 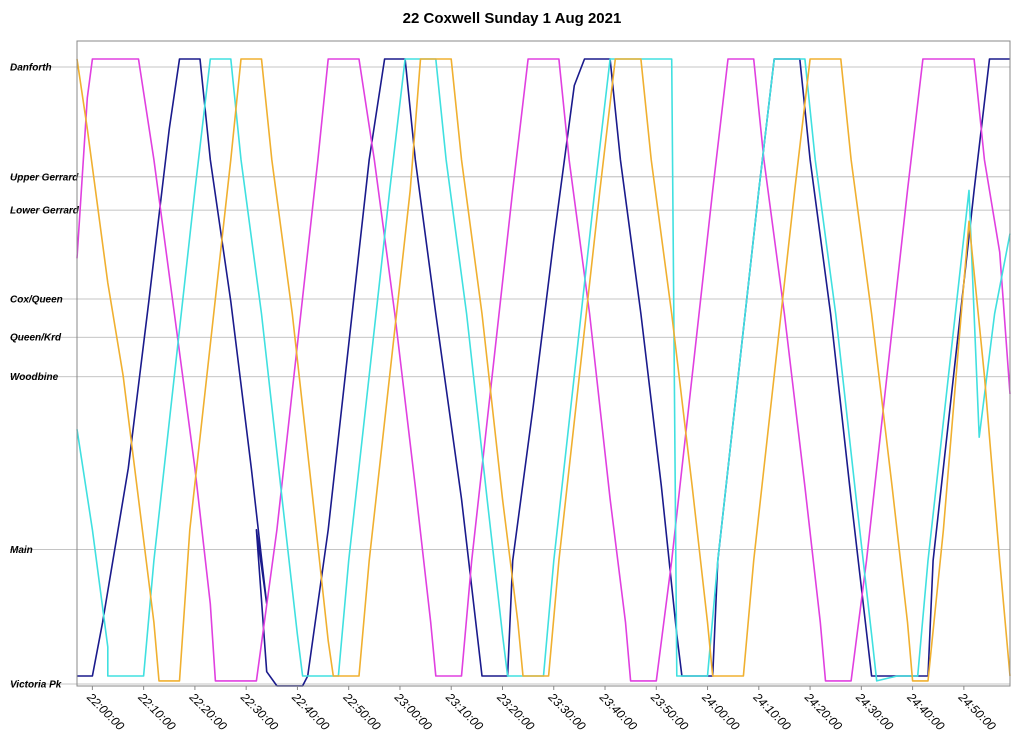 I want to click on x-tick-label: 22:00:00, so click(x=106, y=712).